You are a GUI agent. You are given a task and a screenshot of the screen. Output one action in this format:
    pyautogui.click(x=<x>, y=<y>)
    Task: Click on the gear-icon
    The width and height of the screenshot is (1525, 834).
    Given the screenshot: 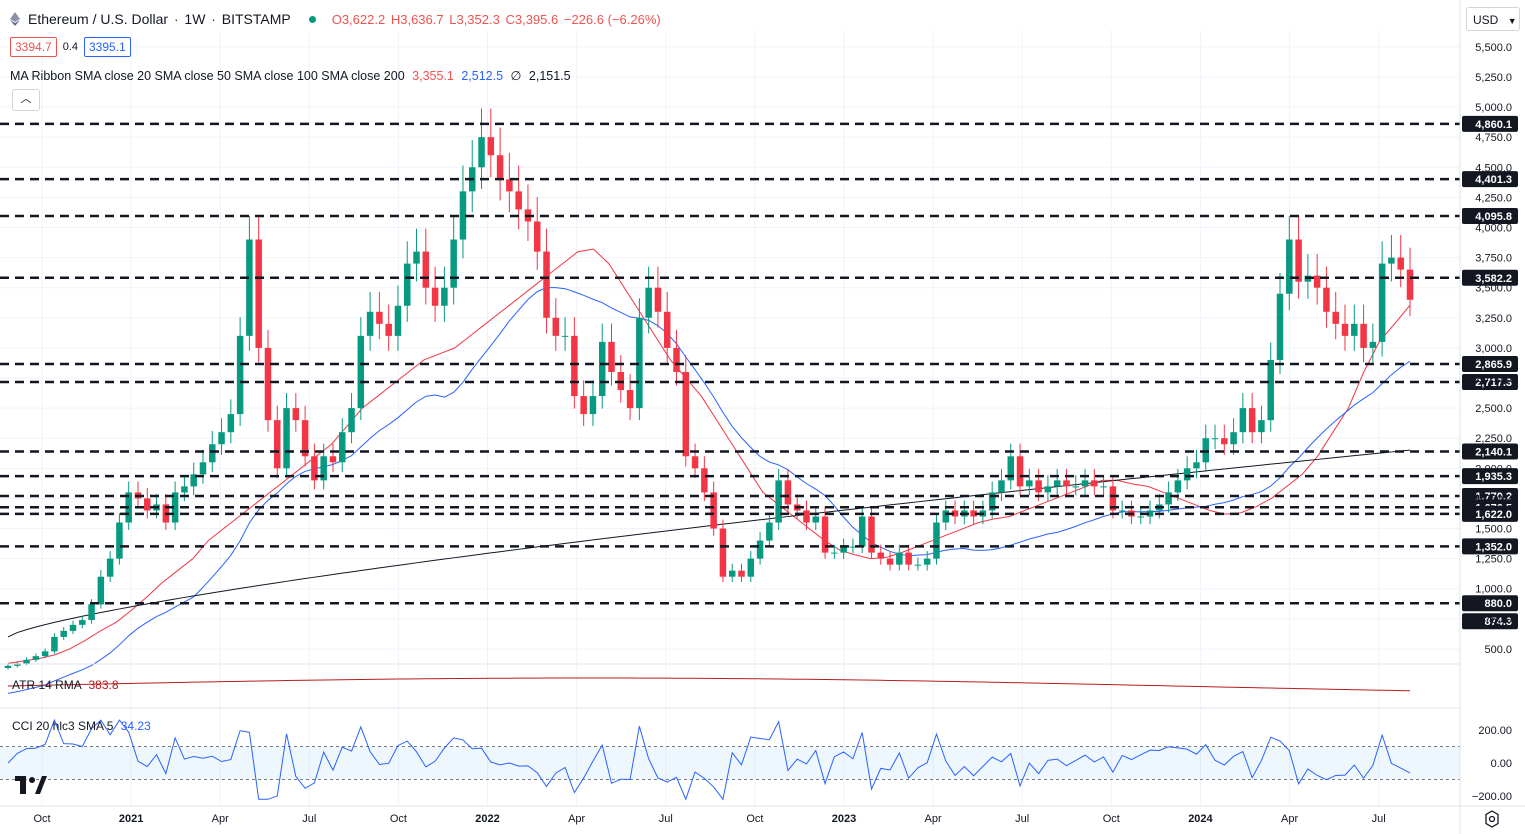 What is the action you would take?
    pyautogui.click(x=1492, y=819)
    